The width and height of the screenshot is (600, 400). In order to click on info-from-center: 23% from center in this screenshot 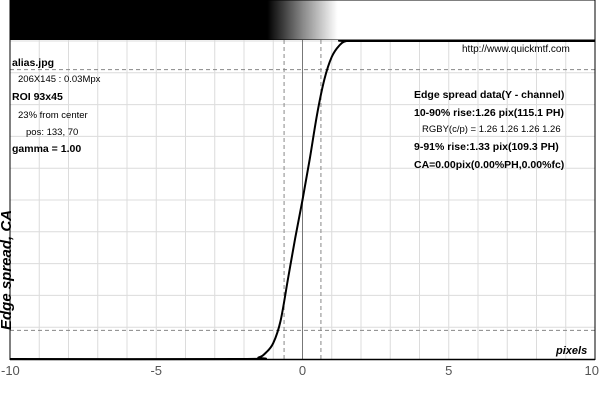, I will do `click(53, 115)`.